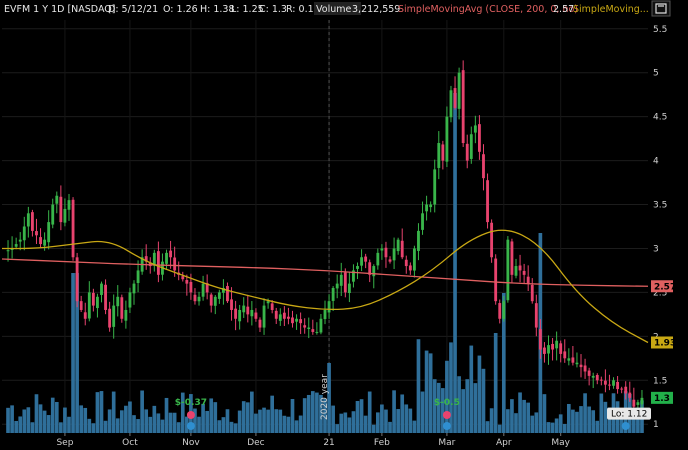  What do you see at coordinates (447, 403) in the screenshot?
I see `earnings-label: $-0.5` at bounding box center [447, 403].